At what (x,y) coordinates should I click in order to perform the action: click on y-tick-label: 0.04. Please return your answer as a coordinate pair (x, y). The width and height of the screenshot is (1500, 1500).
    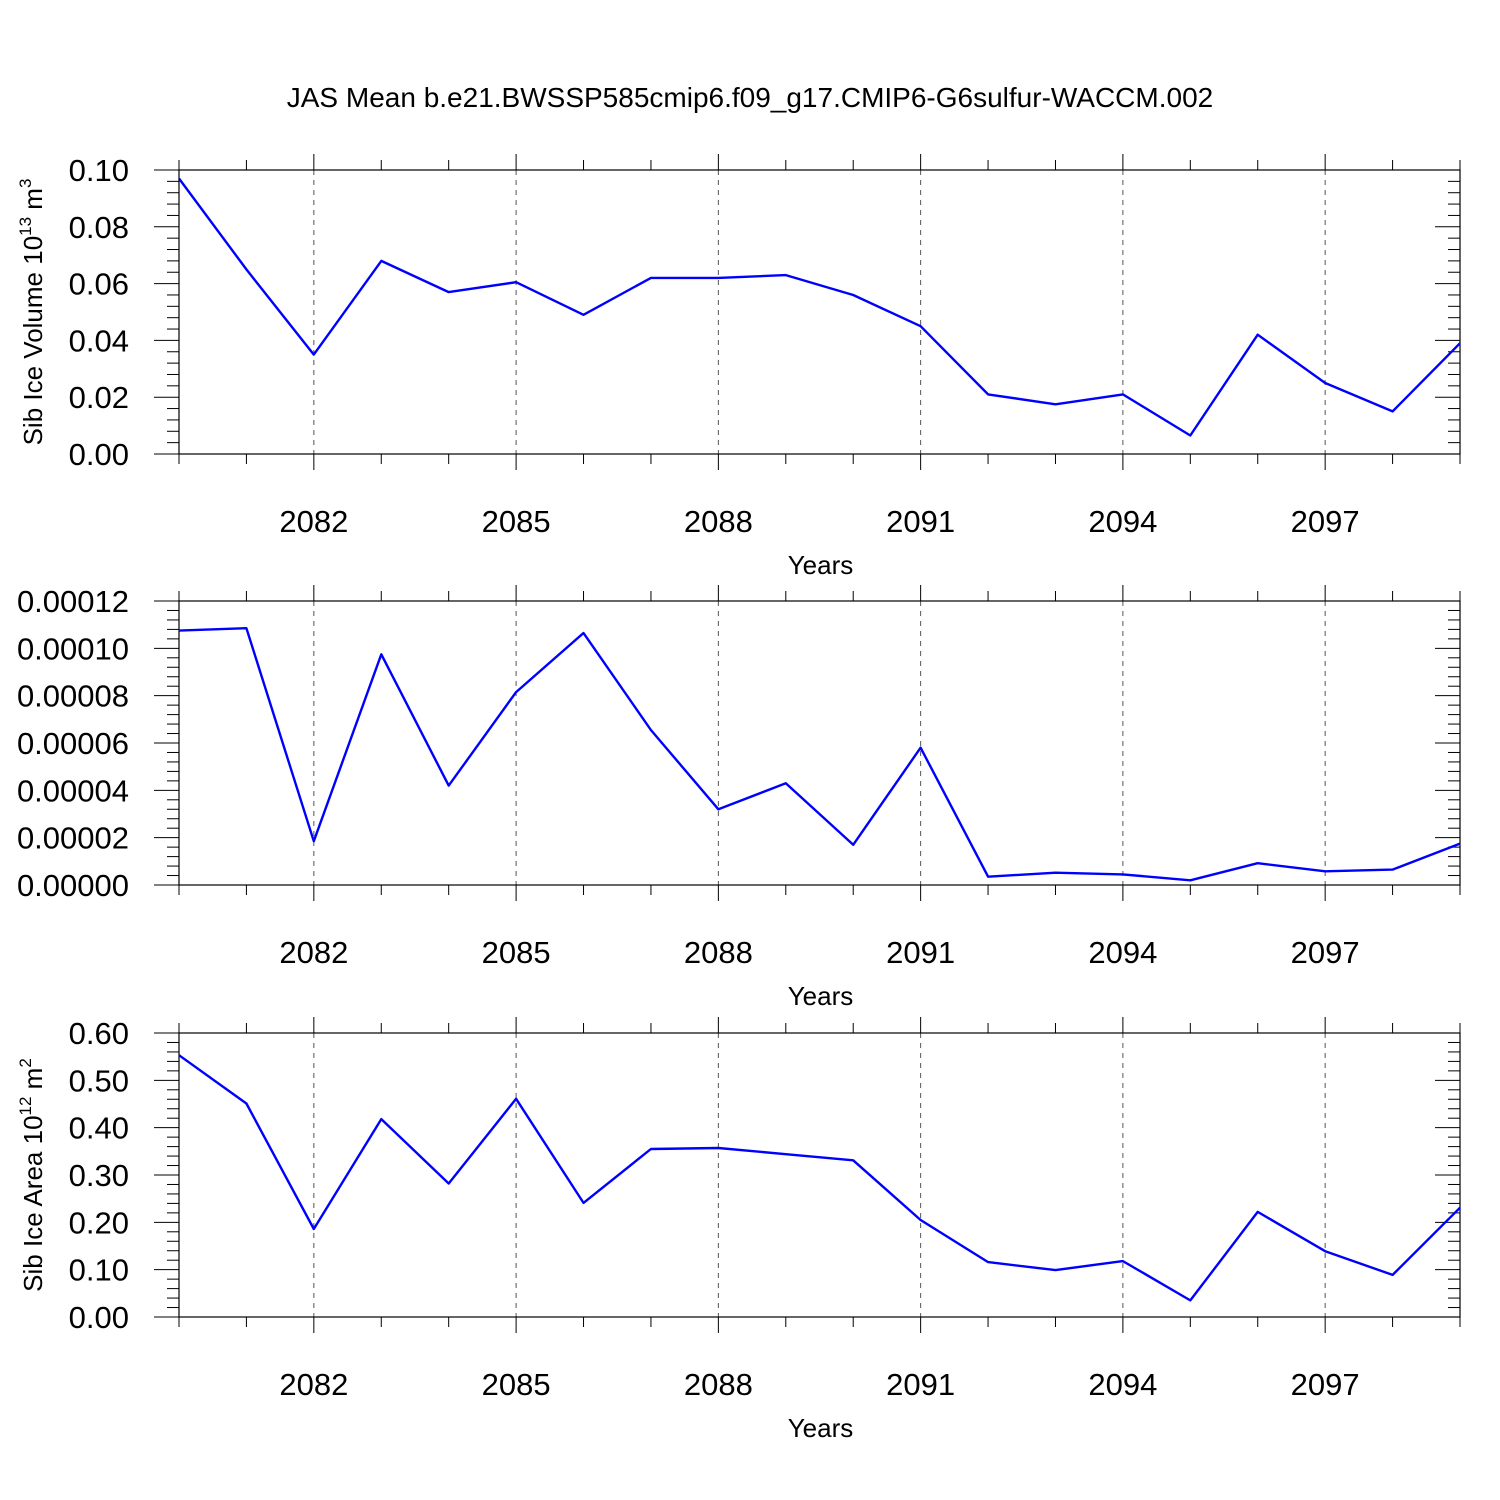
    Looking at the image, I should click on (99, 340).